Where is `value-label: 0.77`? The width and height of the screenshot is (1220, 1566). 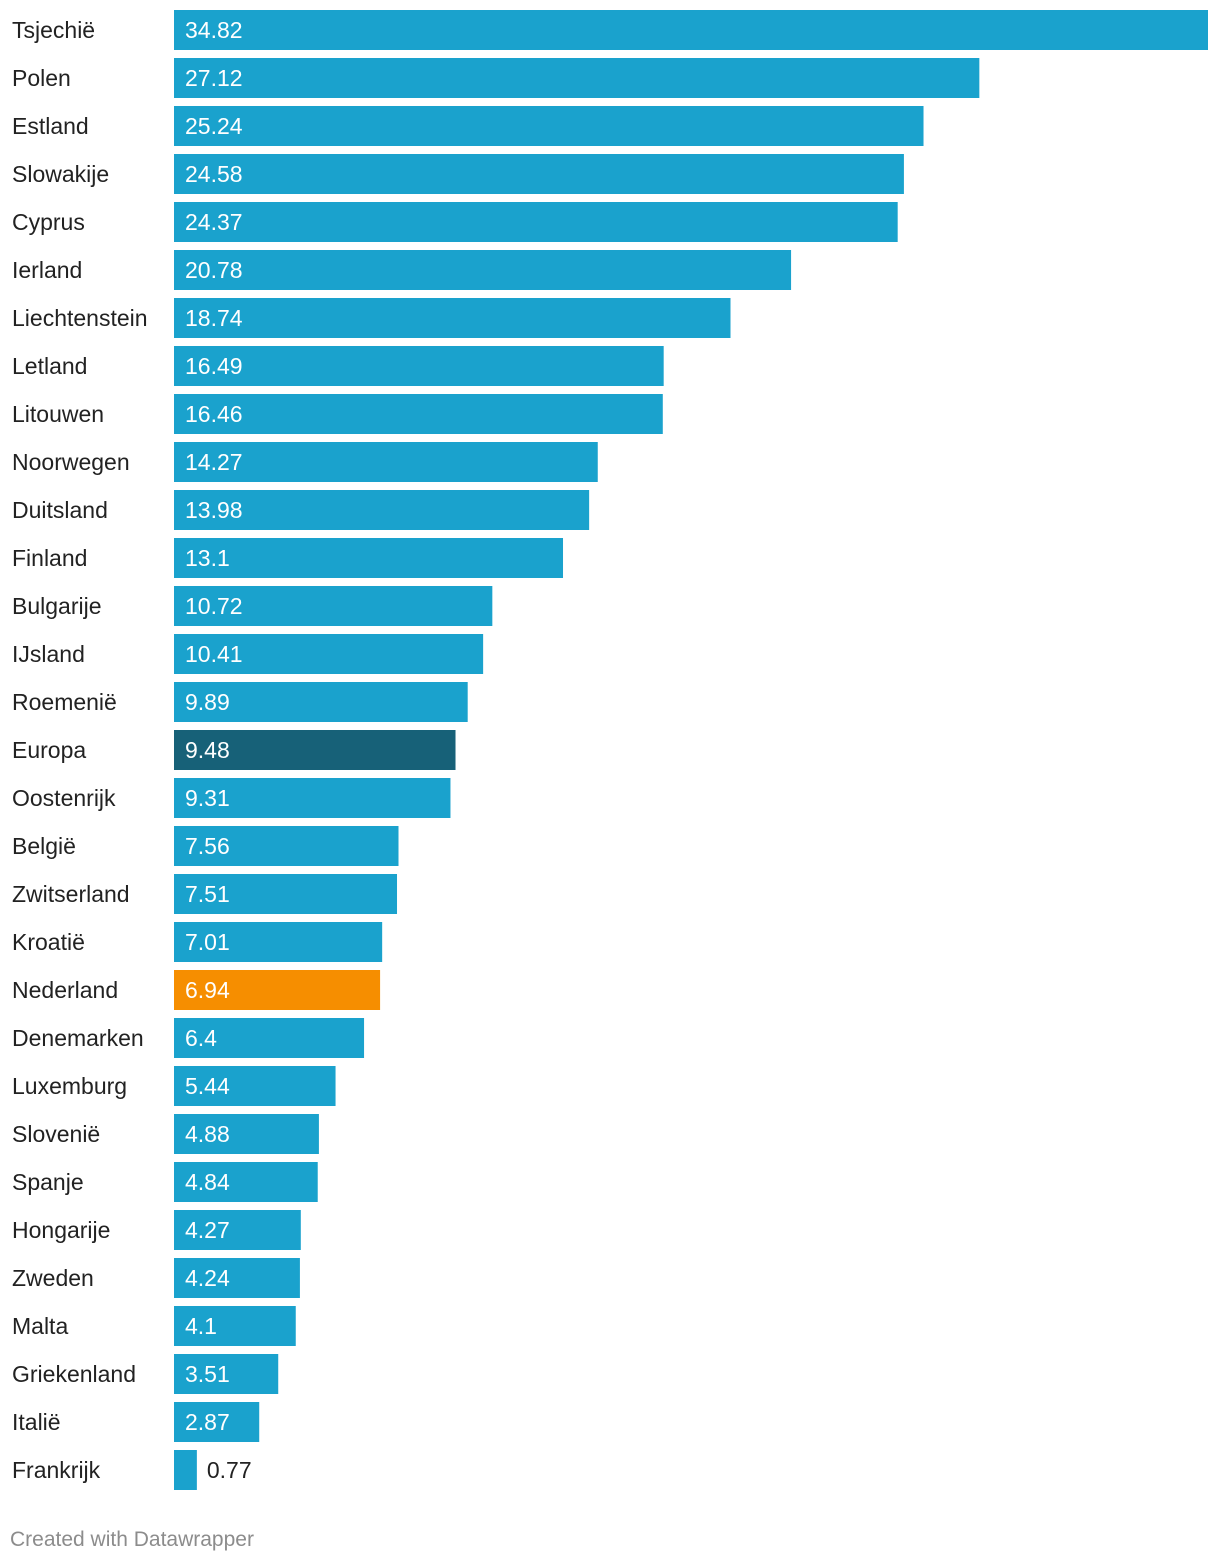 value-label: 0.77 is located at coordinates (229, 1470).